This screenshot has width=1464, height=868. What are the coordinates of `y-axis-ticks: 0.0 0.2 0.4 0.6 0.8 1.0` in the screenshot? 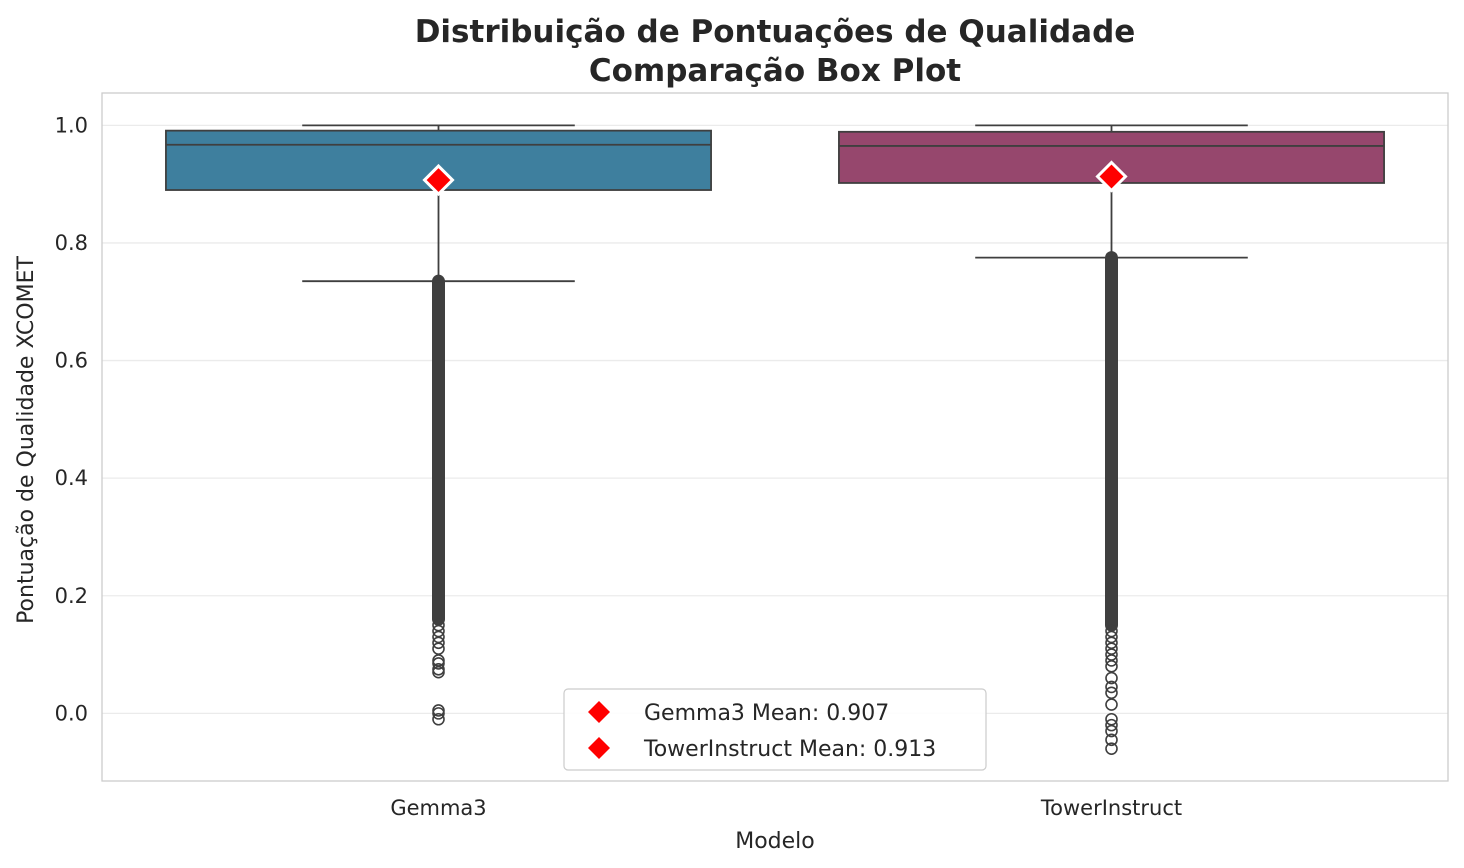 It's located at (71, 419).